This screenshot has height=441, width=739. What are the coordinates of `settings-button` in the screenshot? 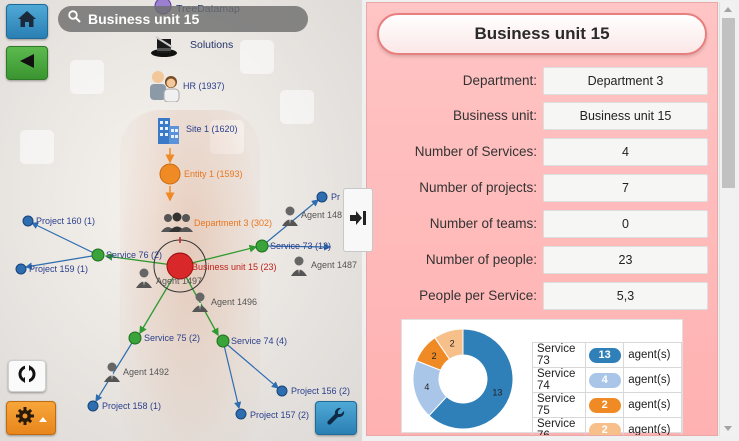 It's located at (31, 418).